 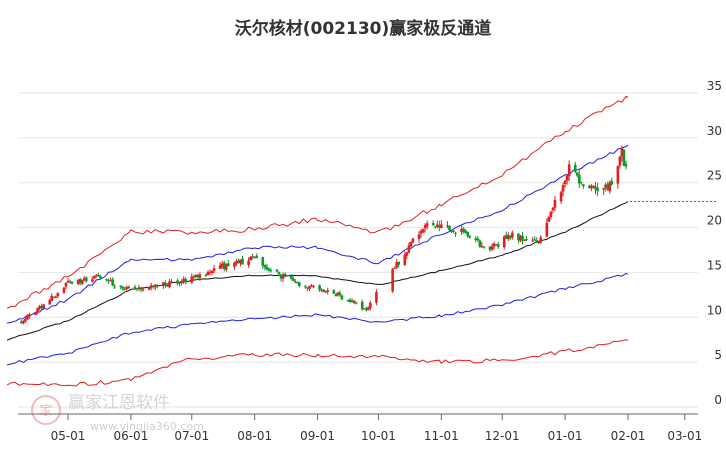 What do you see at coordinates (718, 400) in the screenshot?
I see `y-tick-label: 0` at bounding box center [718, 400].